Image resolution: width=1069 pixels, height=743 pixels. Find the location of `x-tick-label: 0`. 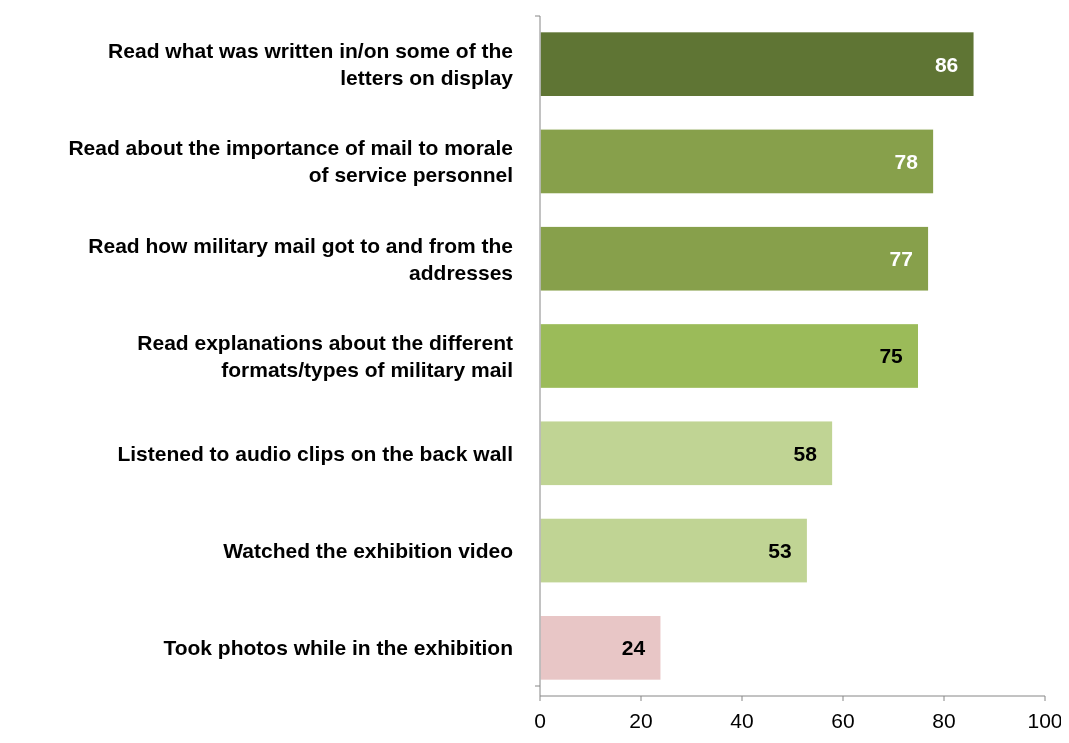

x-tick-label: 0 is located at coordinates (540, 720).